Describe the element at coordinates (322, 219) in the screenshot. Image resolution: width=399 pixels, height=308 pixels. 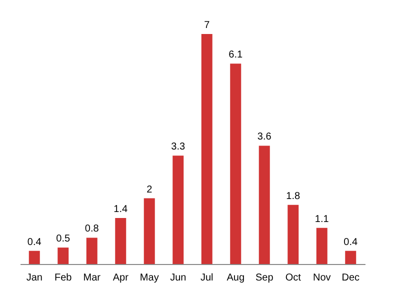
I see `data-label: 1.1` at that location.